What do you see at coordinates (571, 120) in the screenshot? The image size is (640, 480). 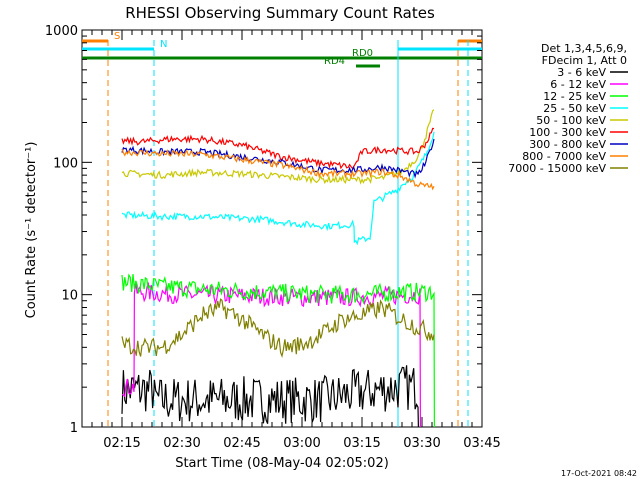 I see `legend-entry-label: 50 - 100 keV` at bounding box center [571, 120].